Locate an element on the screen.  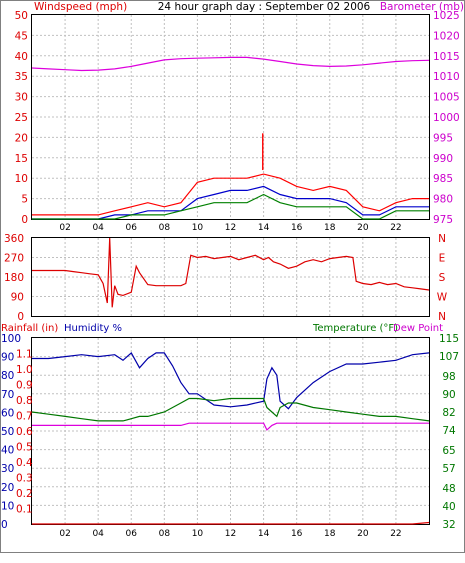
direction-series is located at coordinates (231, 272).